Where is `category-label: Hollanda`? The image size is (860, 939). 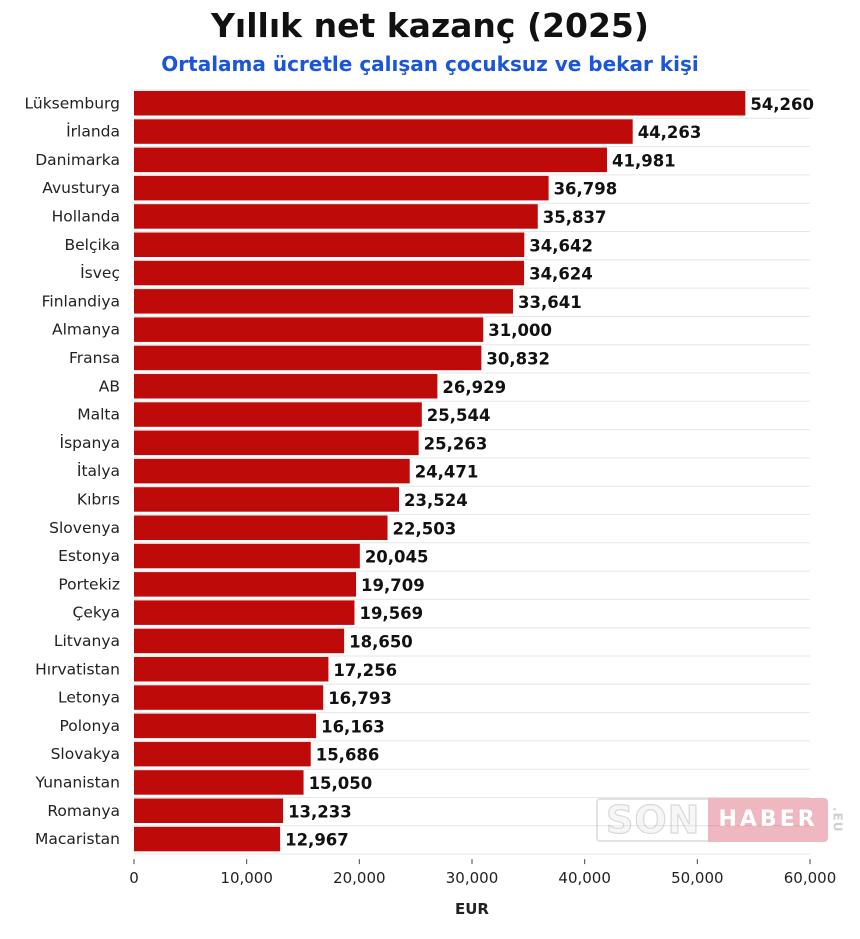
category-label: Hollanda is located at coordinates (86, 216).